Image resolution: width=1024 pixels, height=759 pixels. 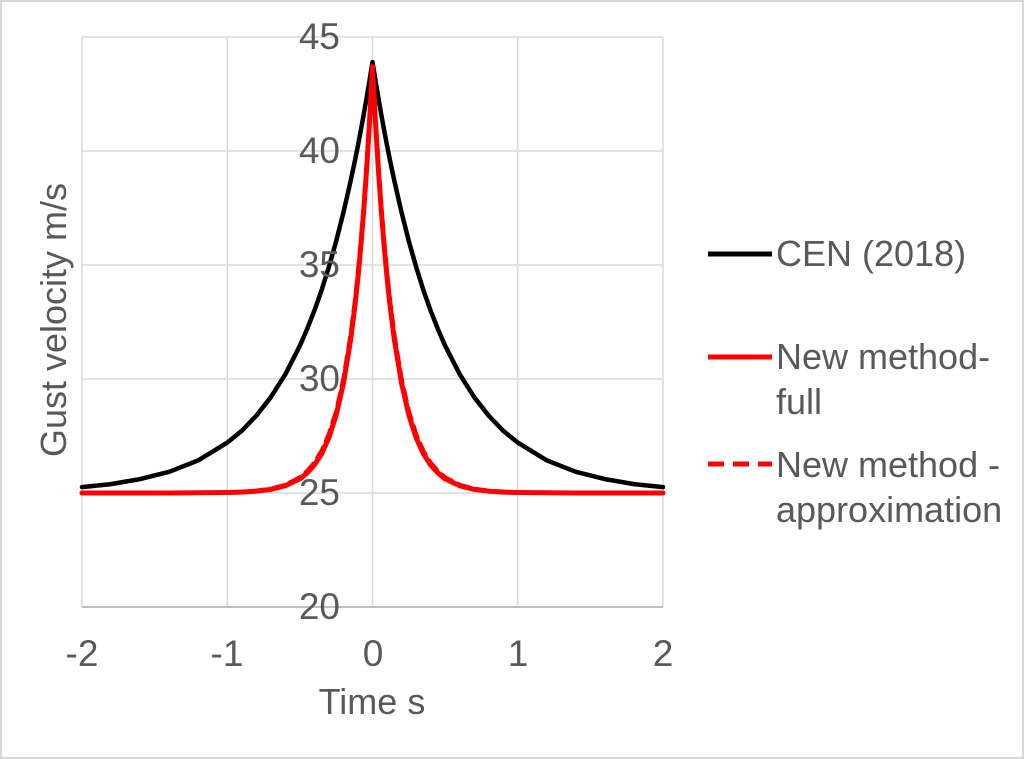 What do you see at coordinates (871, 253) in the screenshot?
I see `legend-item-label: CEN (2018)` at bounding box center [871, 253].